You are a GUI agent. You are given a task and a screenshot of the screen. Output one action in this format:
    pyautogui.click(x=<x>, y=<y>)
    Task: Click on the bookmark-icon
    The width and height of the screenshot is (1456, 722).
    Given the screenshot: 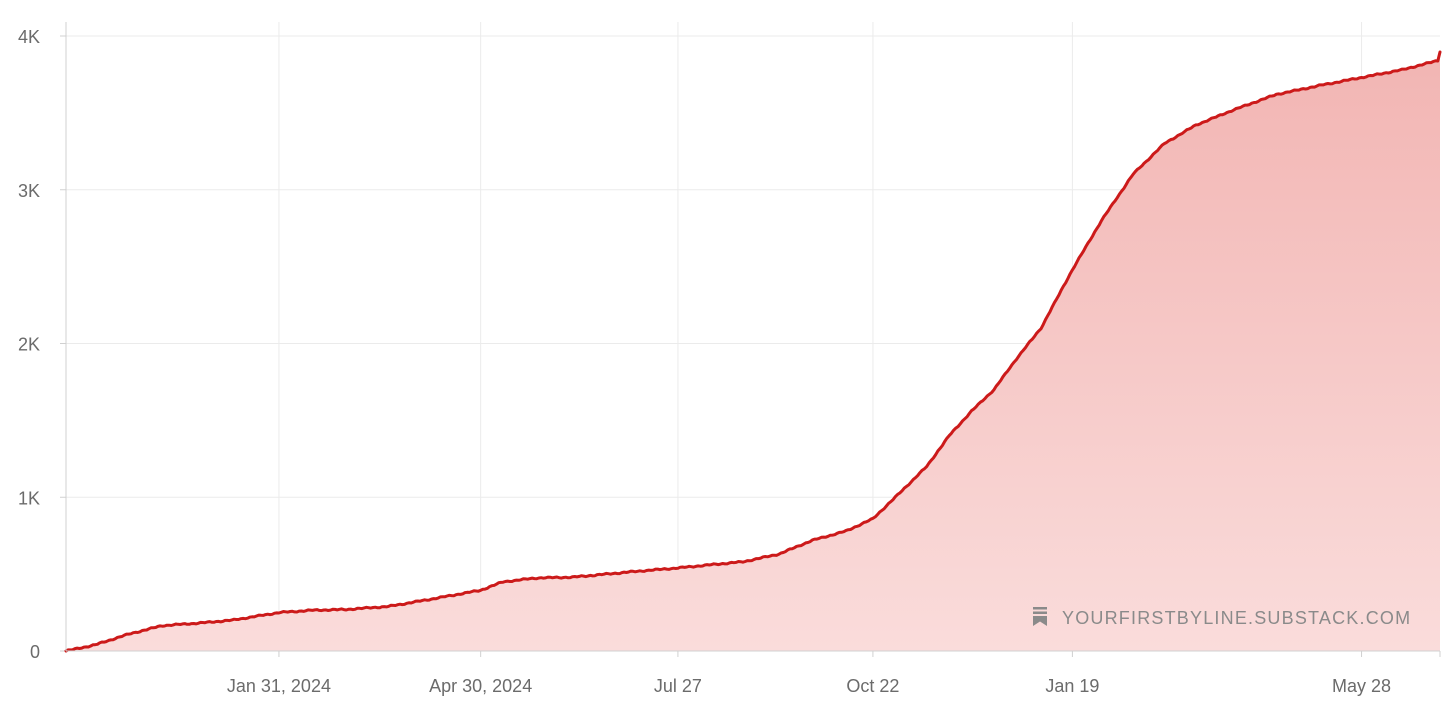 What is the action you would take?
    pyautogui.click(x=1040, y=616)
    